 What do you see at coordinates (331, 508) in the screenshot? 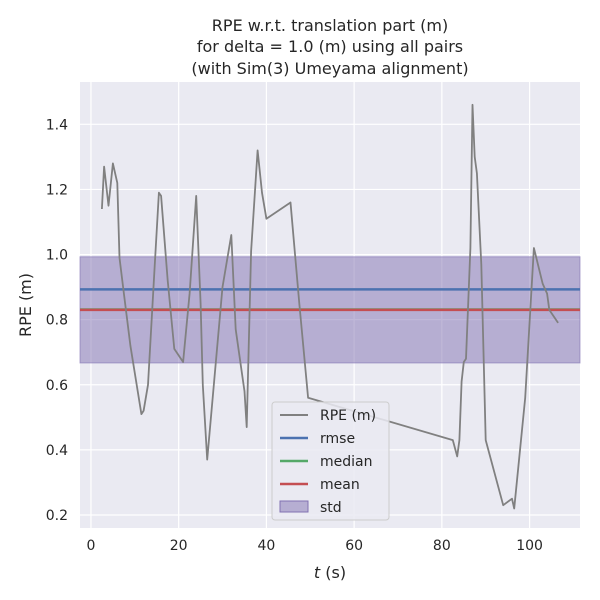
I see `legend-label-std: std` at bounding box center [331, 508].